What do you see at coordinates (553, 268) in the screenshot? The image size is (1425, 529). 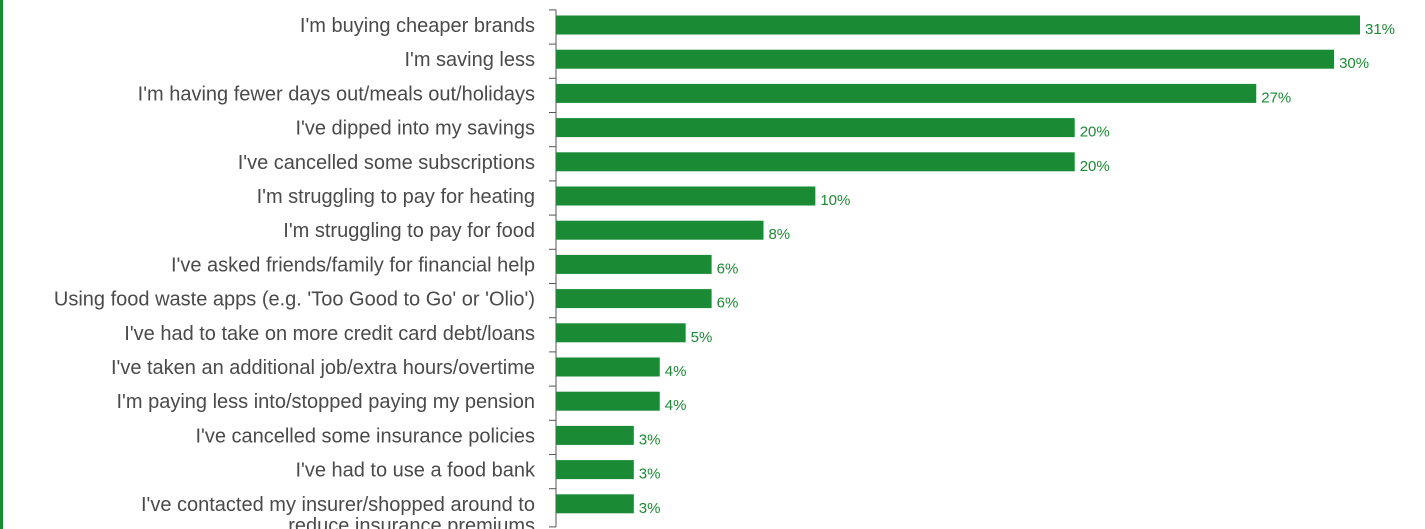 I see `chart-axis` at bounding box center [553, 268].